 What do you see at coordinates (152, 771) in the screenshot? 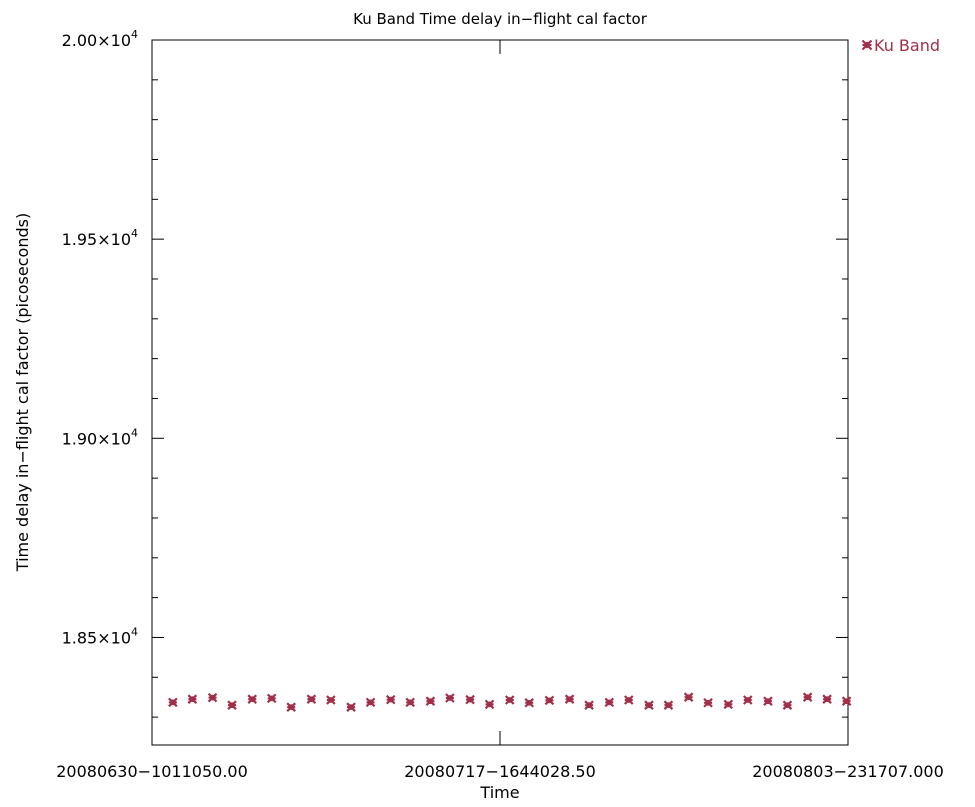
I see `x-tick-label: 20080630−1011050.00` at bounding box center [152, 771].